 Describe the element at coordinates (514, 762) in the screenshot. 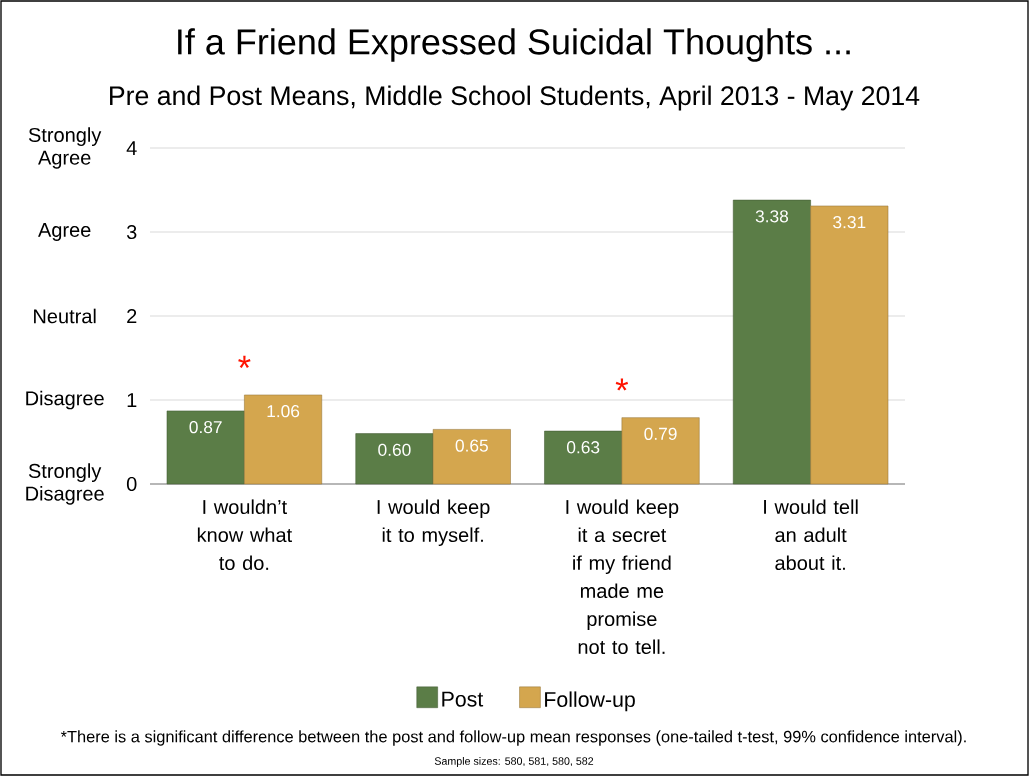

I see `text: Sample sizes: 580, 581, 580, 582` at that location.